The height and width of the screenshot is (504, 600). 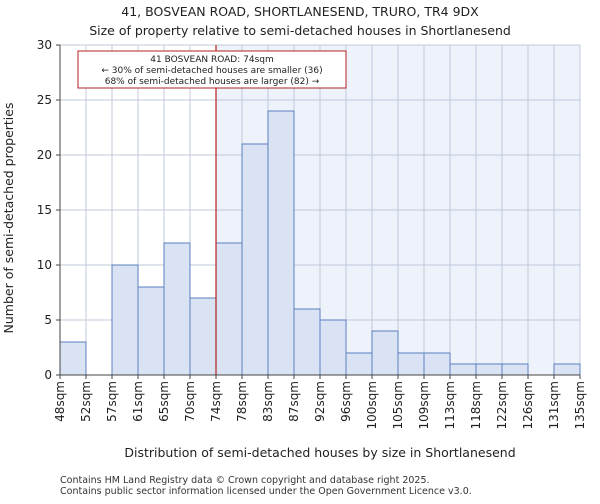 What do you see at coordinates (294, 401) in the screenshot?
I see `x-tick-label: 87sqm` at bounding box center [294, 401].